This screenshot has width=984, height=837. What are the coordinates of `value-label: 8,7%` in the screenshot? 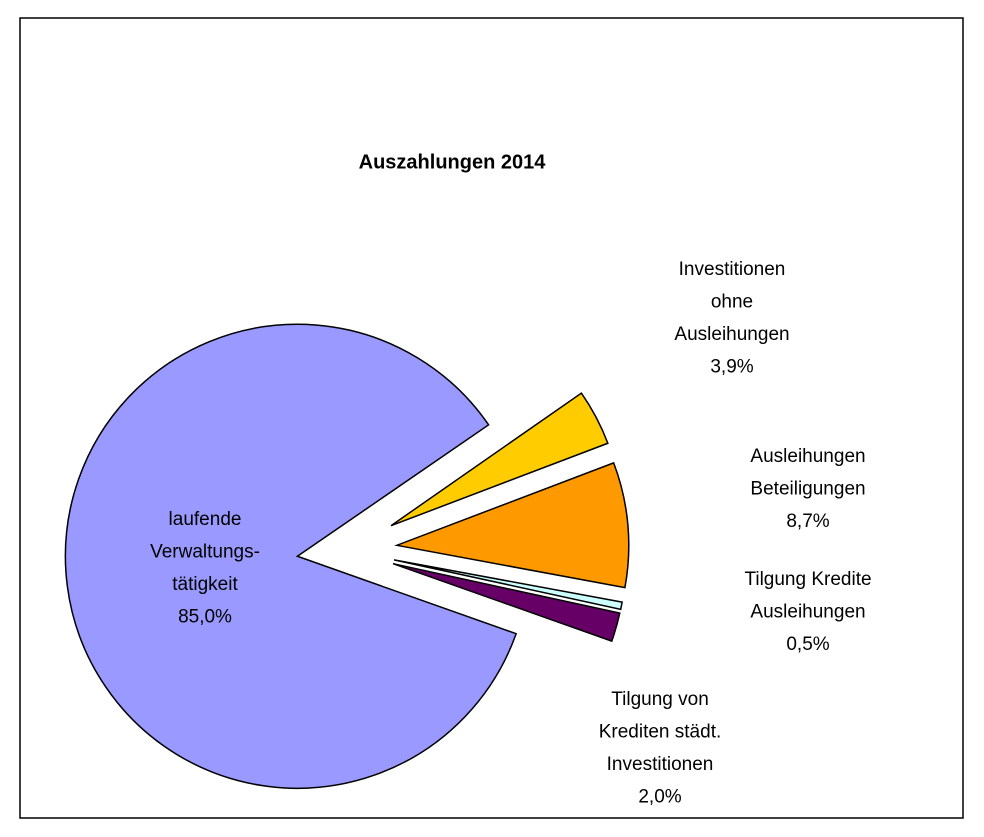 It's located at (807, 521).